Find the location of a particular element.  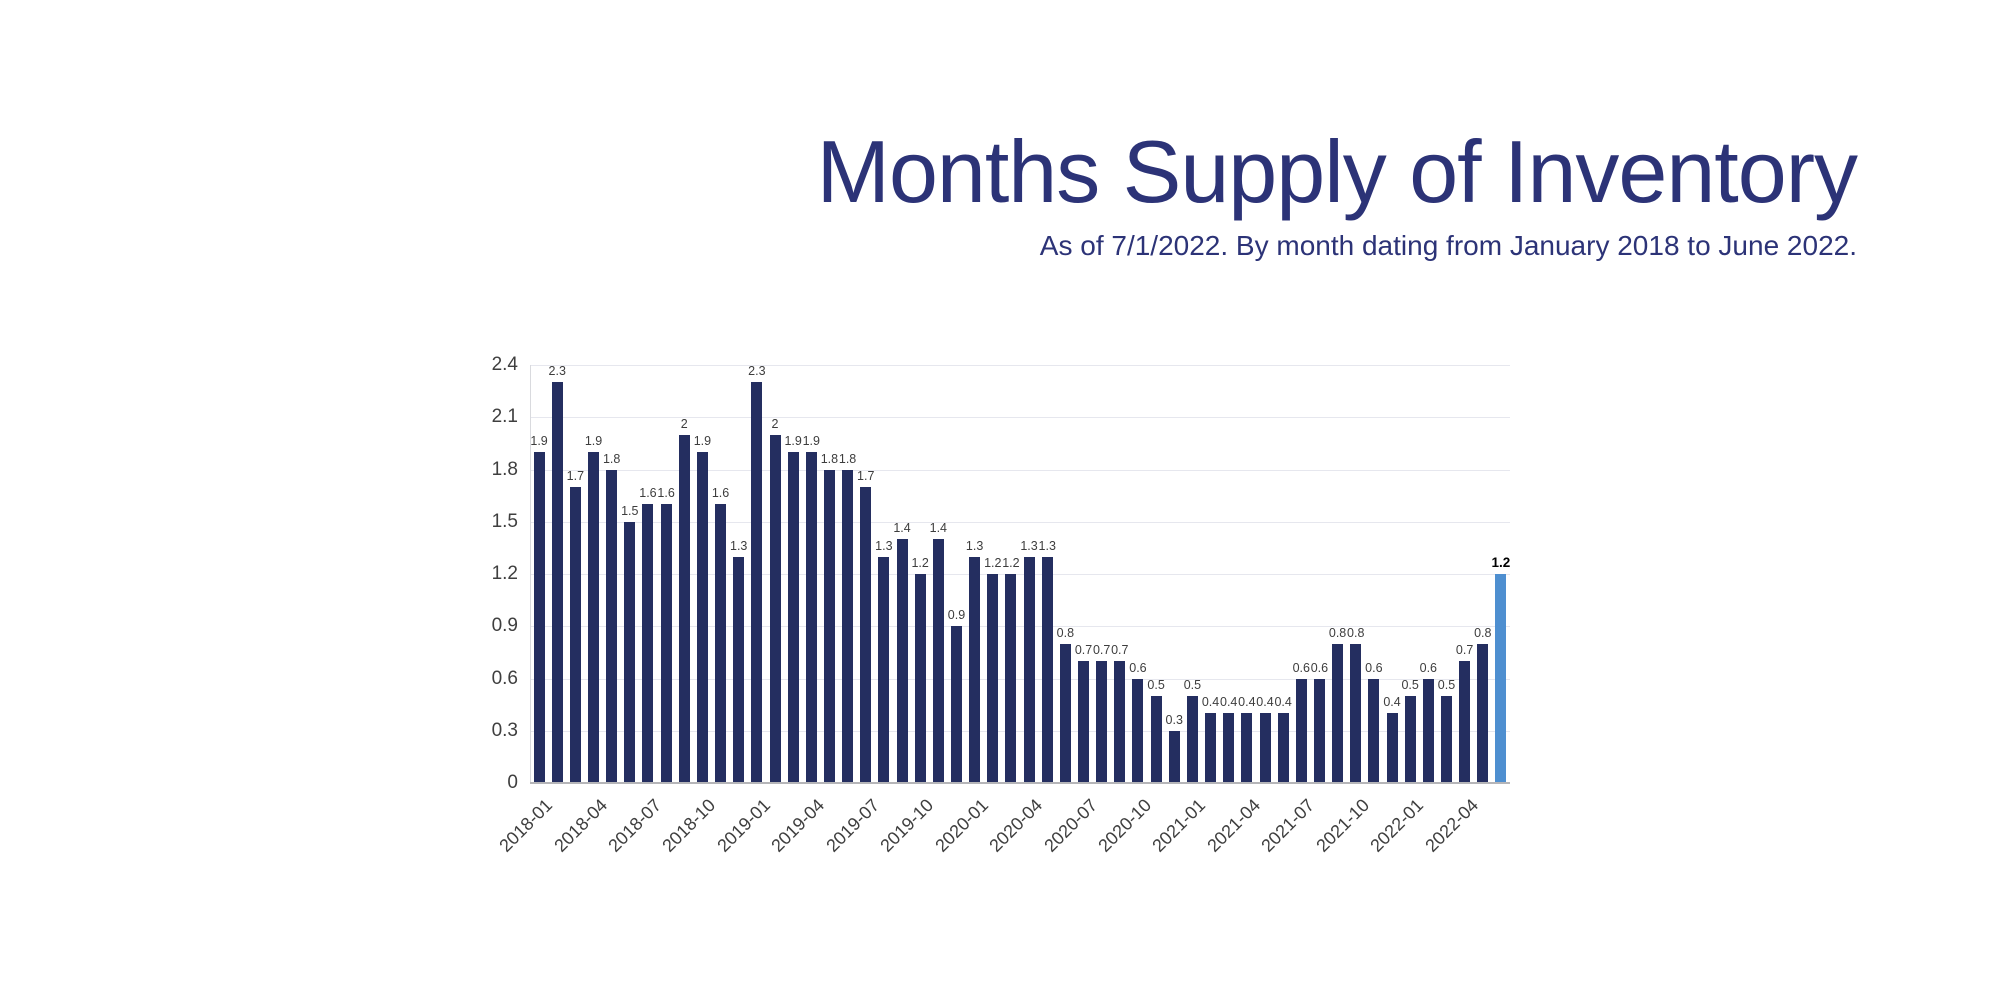

x-tick-label: 2022-04 is located at coordinates (1451, 825).